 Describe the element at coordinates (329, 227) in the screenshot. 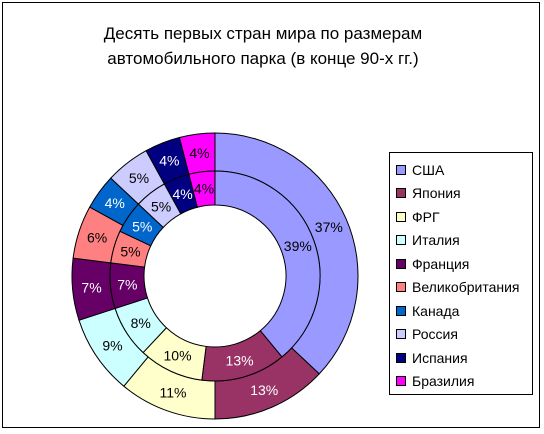

I see `outer-ring-label-1: 37%` at that location.